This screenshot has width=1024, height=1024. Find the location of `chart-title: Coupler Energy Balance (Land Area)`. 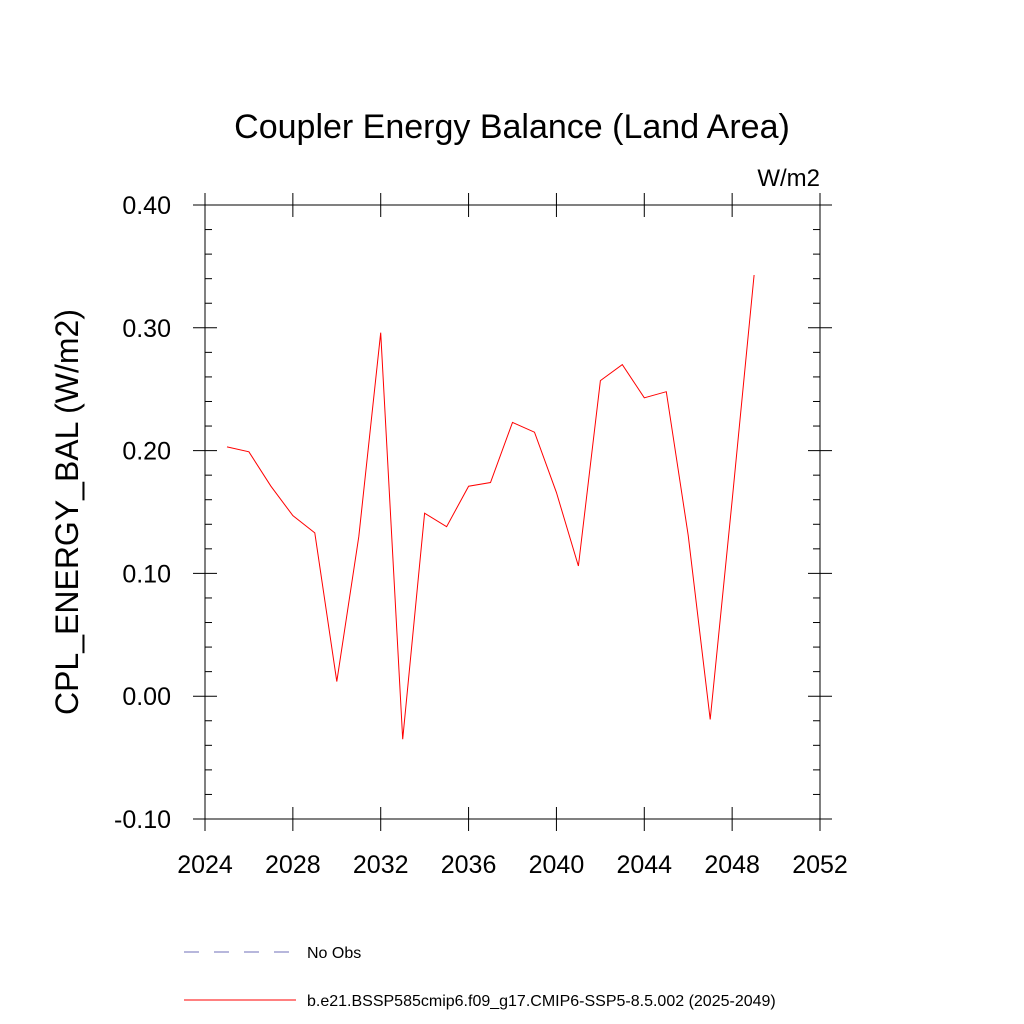

chart-title: Coupler Energy Balance (Land Area) is located at coordinates (512, 127).